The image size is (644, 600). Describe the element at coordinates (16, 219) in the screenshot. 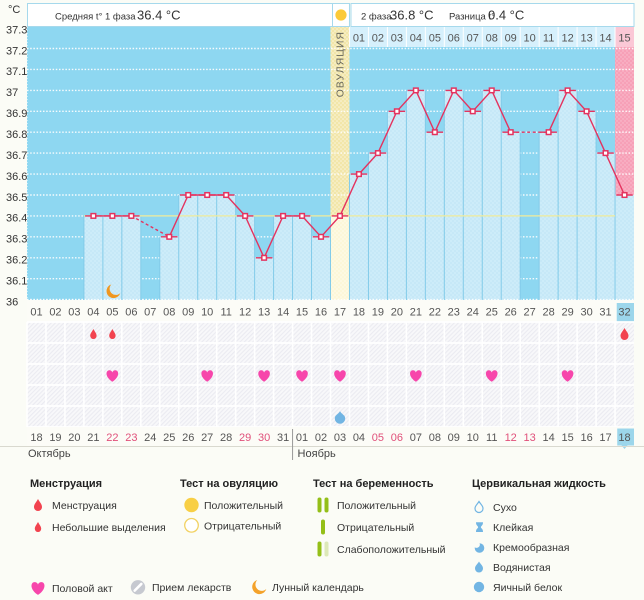

I see `svg-text: 36.4` at that location.